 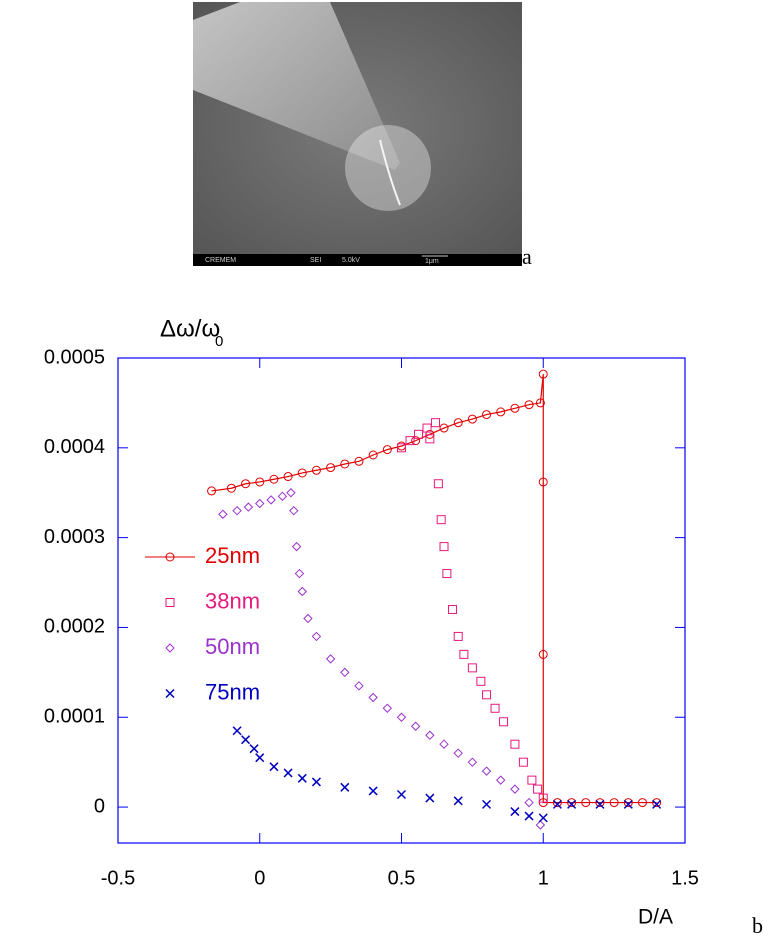 I want to click on legend-label: 75nm, so click(x=232, y=691).